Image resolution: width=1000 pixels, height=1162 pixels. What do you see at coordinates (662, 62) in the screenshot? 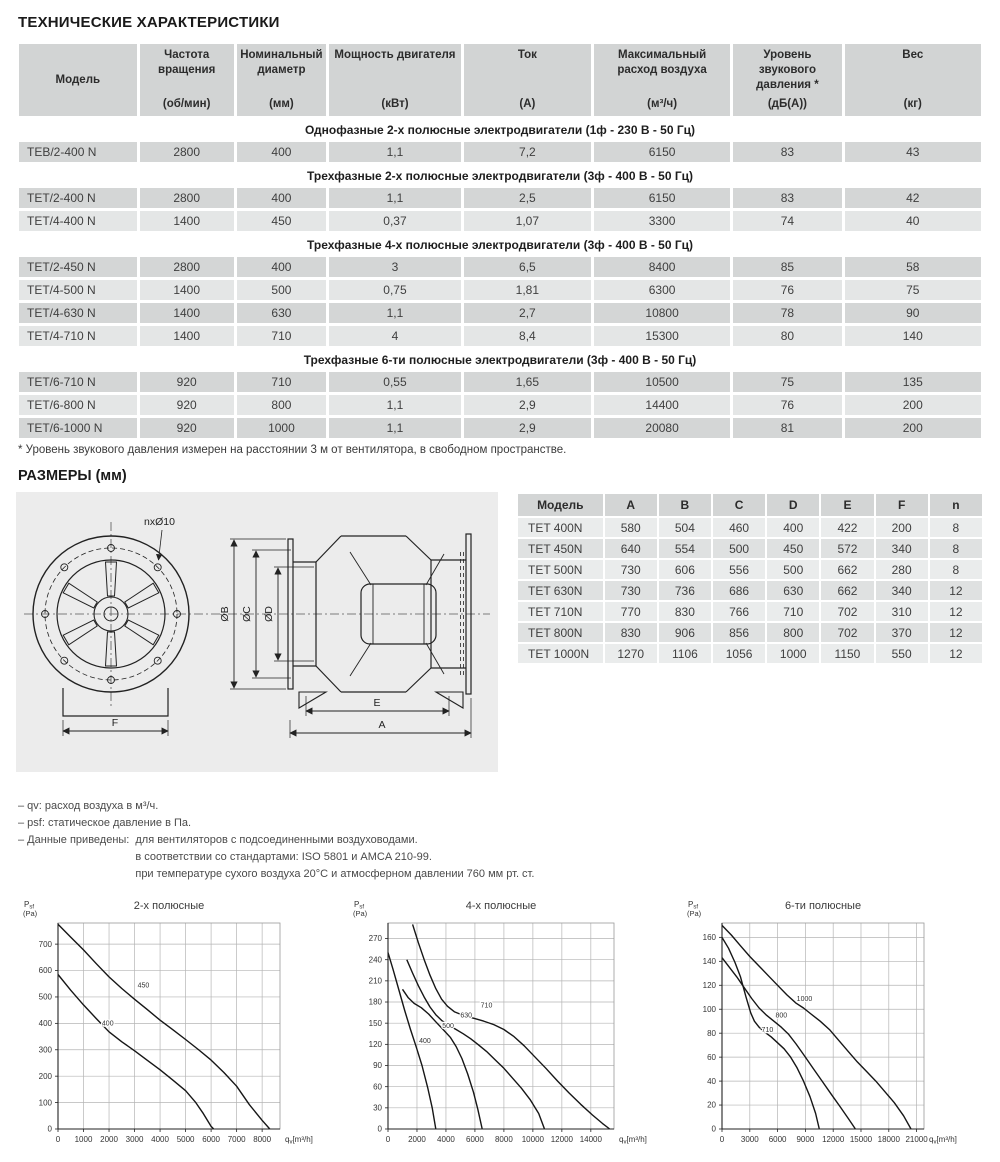
I see `spec-column-title: Максимальный расход воздуха` at bounding box center [662, 62].